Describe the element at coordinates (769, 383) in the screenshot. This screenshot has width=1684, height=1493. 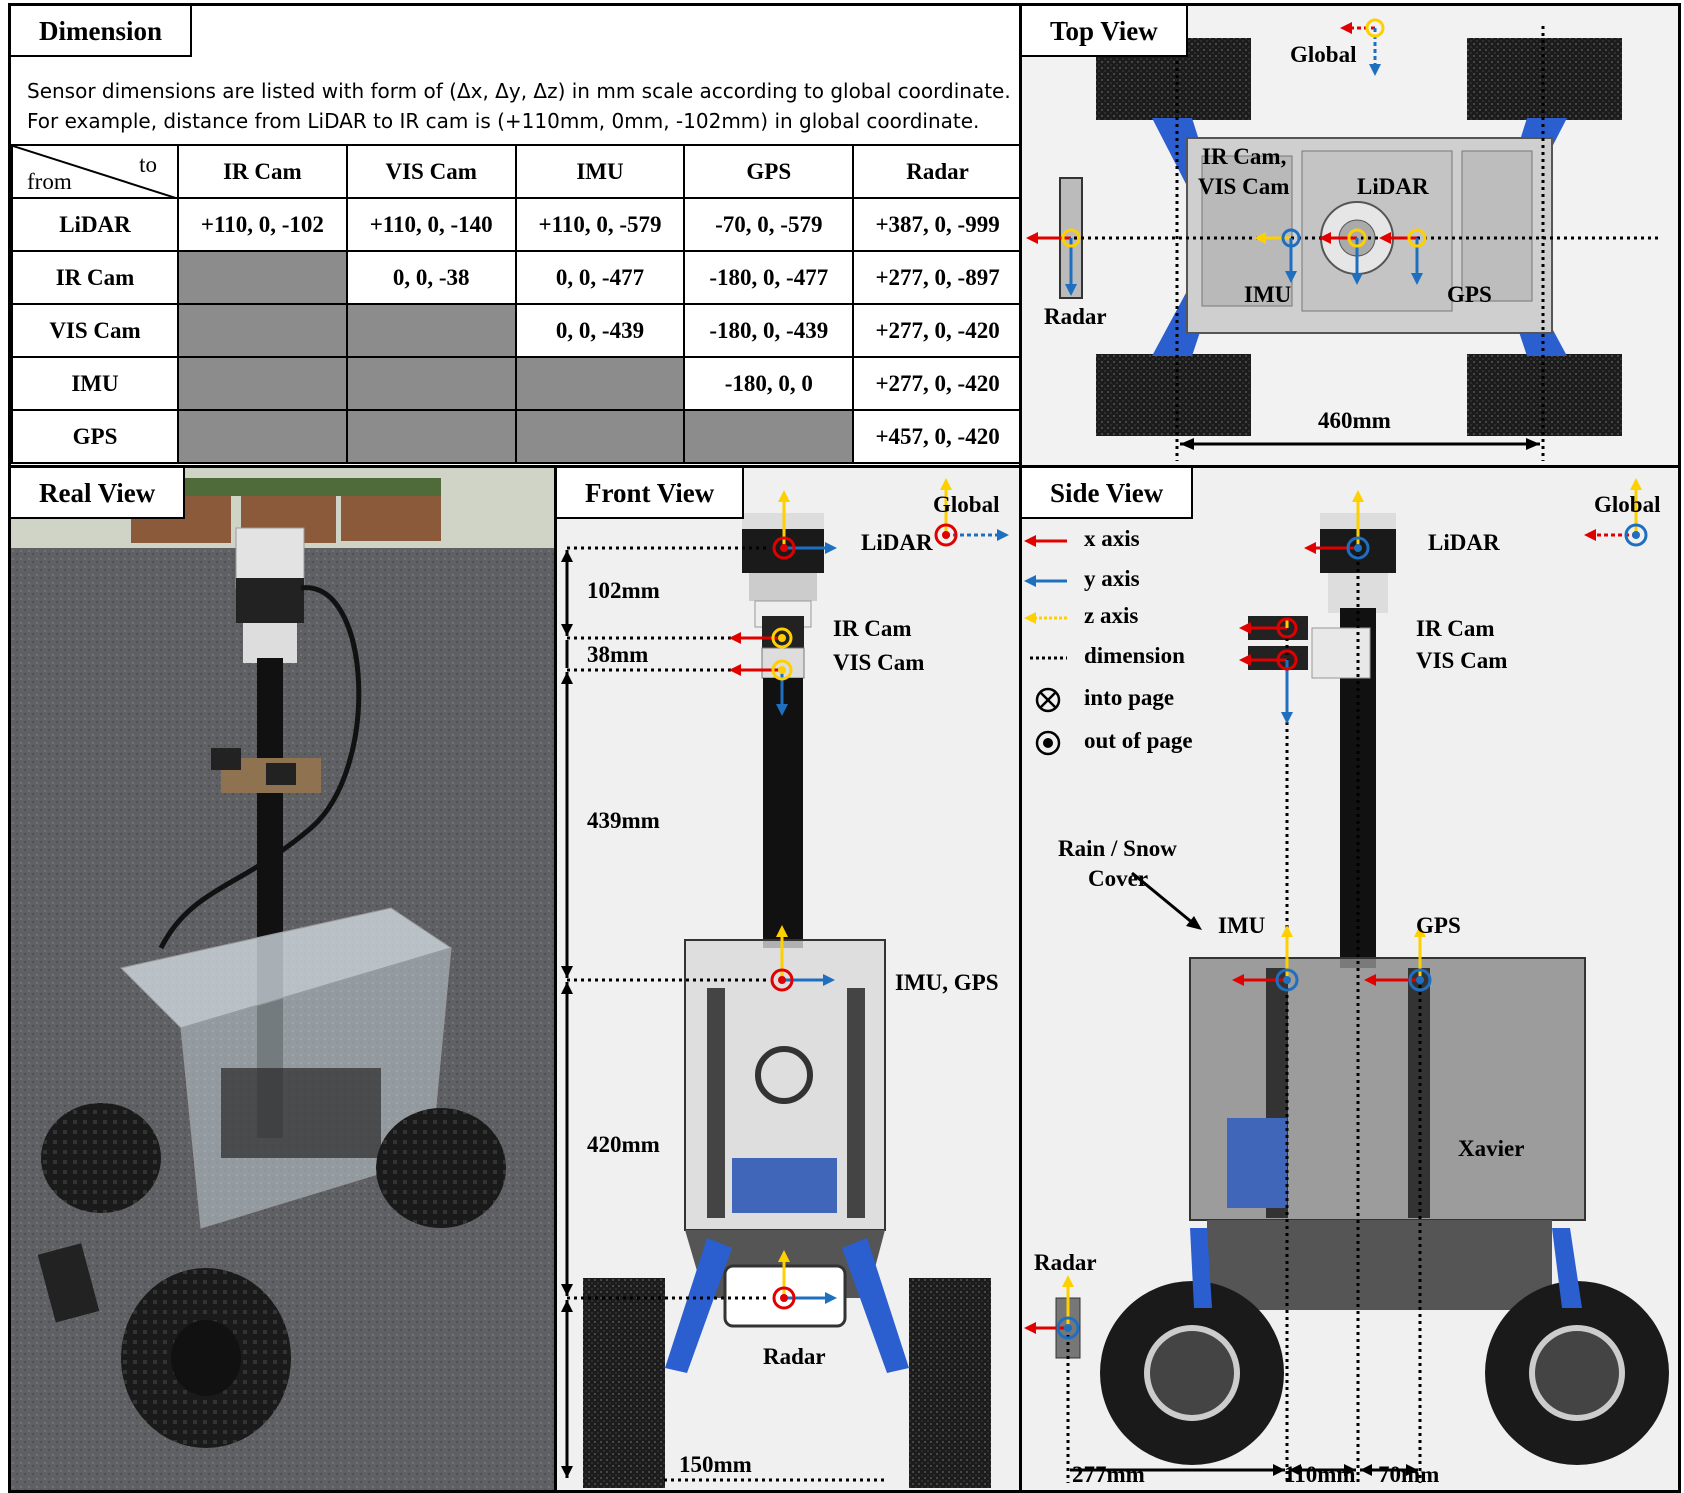
I see `table-cell: -180, 0, 0` at that location.